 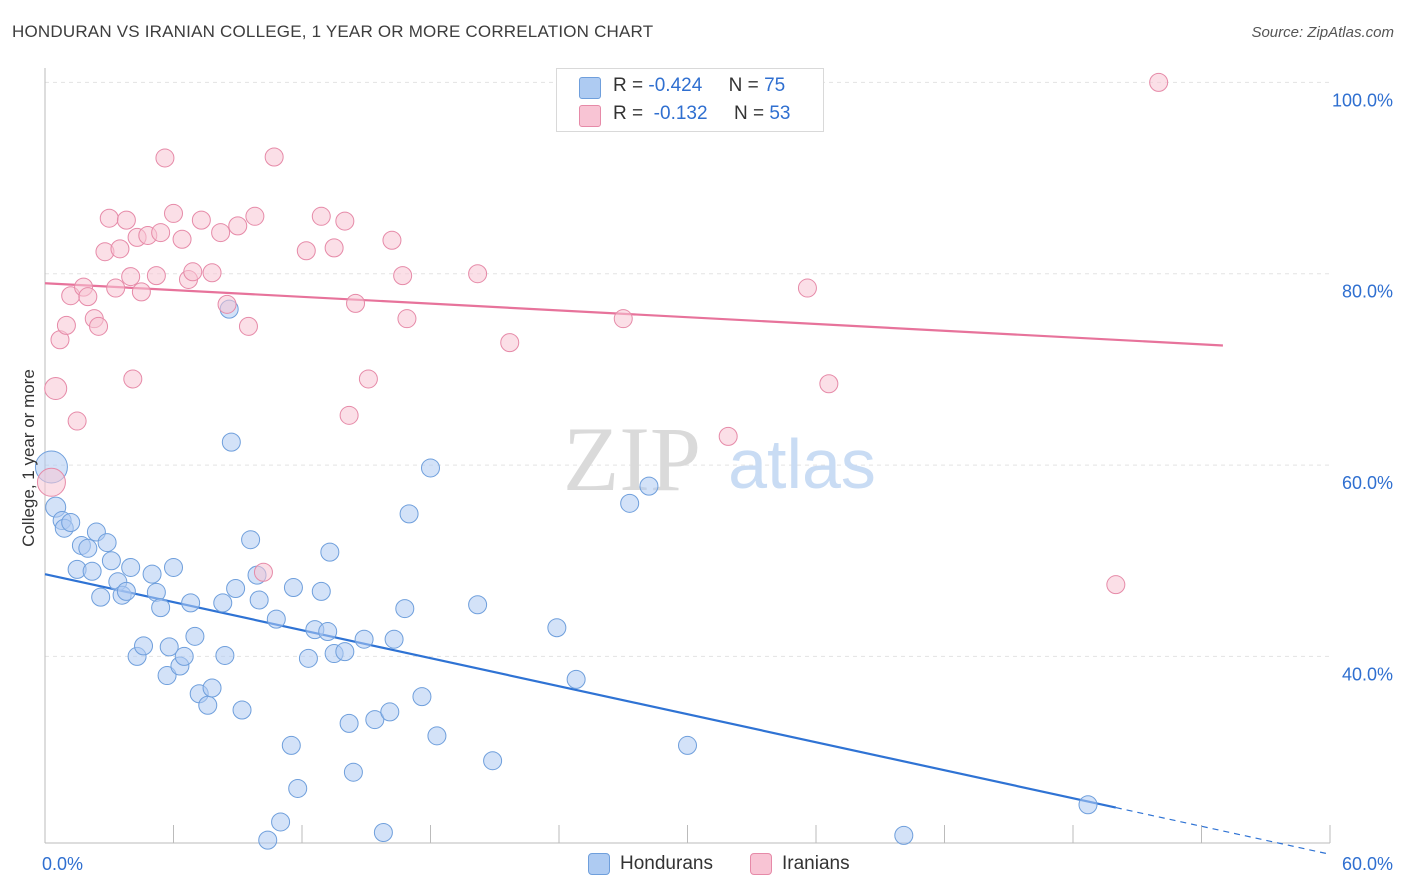 What do you see at coordinates (761, 864) in the screenshot?
I see `bottom-legend-swatch-iranians` at bounding box center [761, 864].